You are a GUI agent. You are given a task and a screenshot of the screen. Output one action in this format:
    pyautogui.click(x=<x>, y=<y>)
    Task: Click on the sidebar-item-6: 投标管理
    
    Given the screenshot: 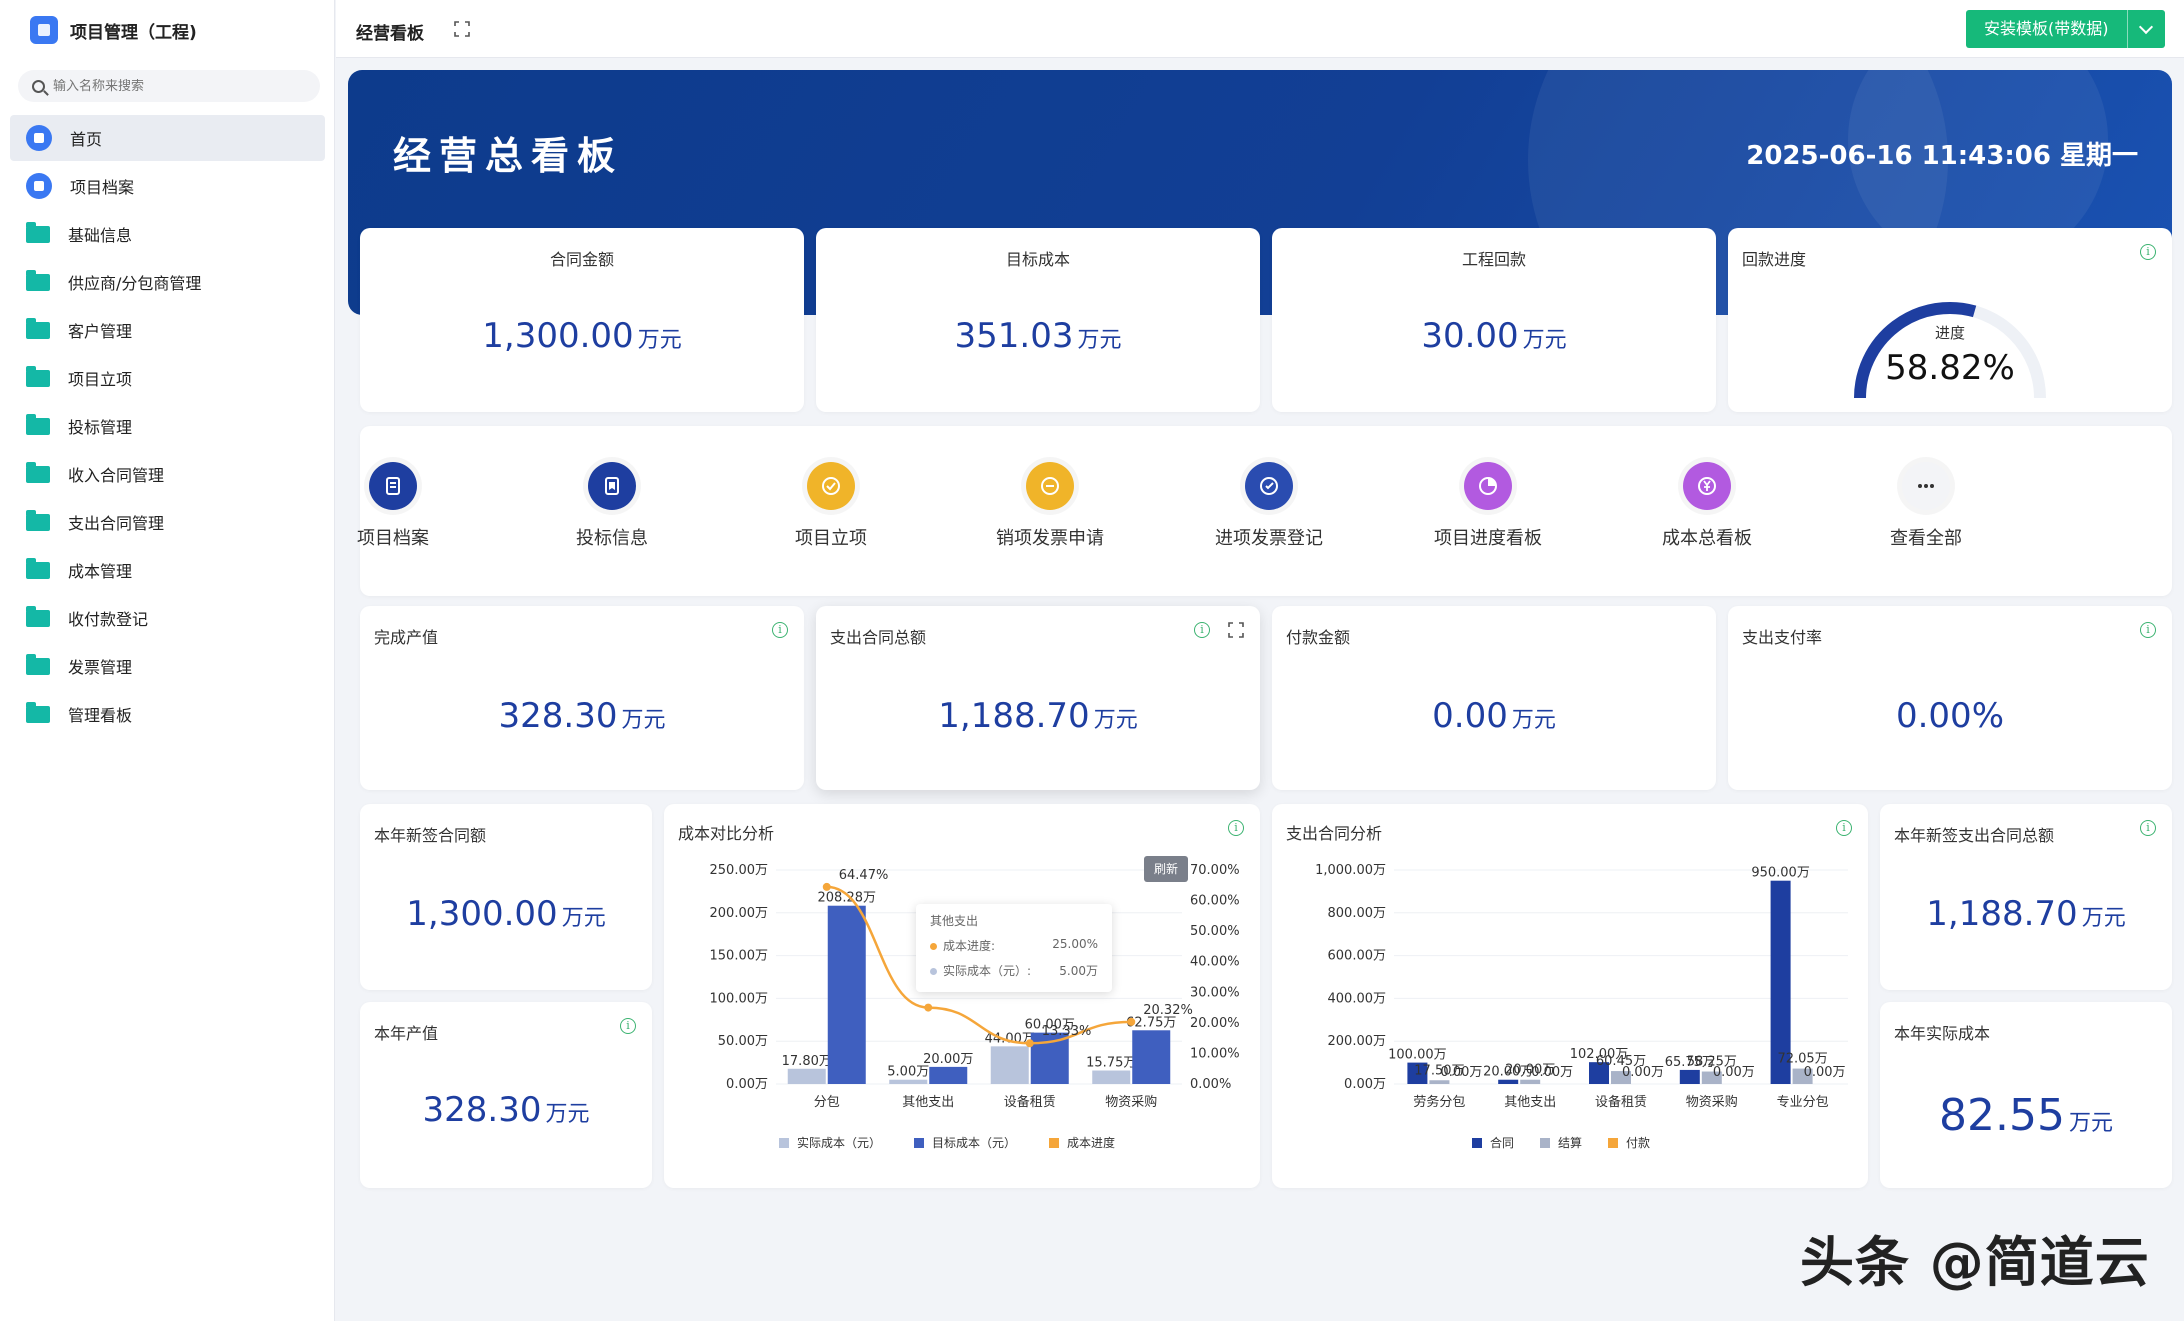 What is the action you would take?
    pyautogui.click(x=167, y=426)
    